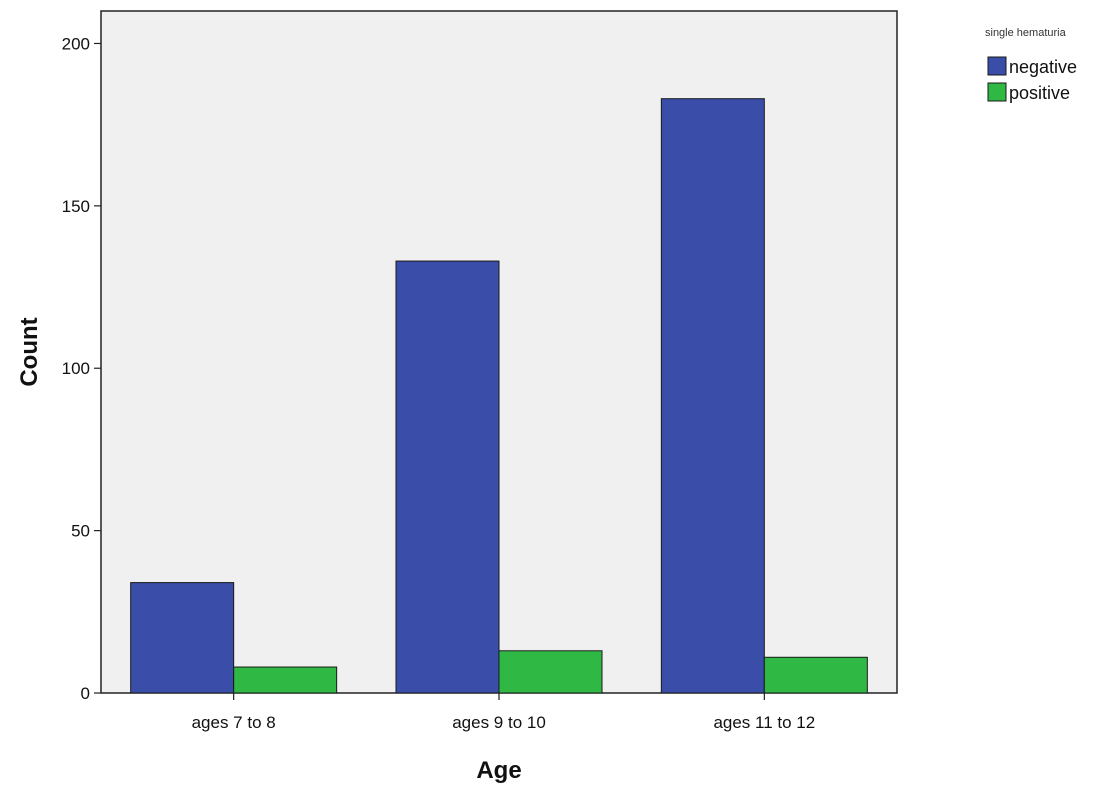 The width and height of the screenshot is (1109, 793). What do you see at coordinates (498, 770) in the screenshot?
I see `x-axis-title: Age` at bounding box center [498, 770].